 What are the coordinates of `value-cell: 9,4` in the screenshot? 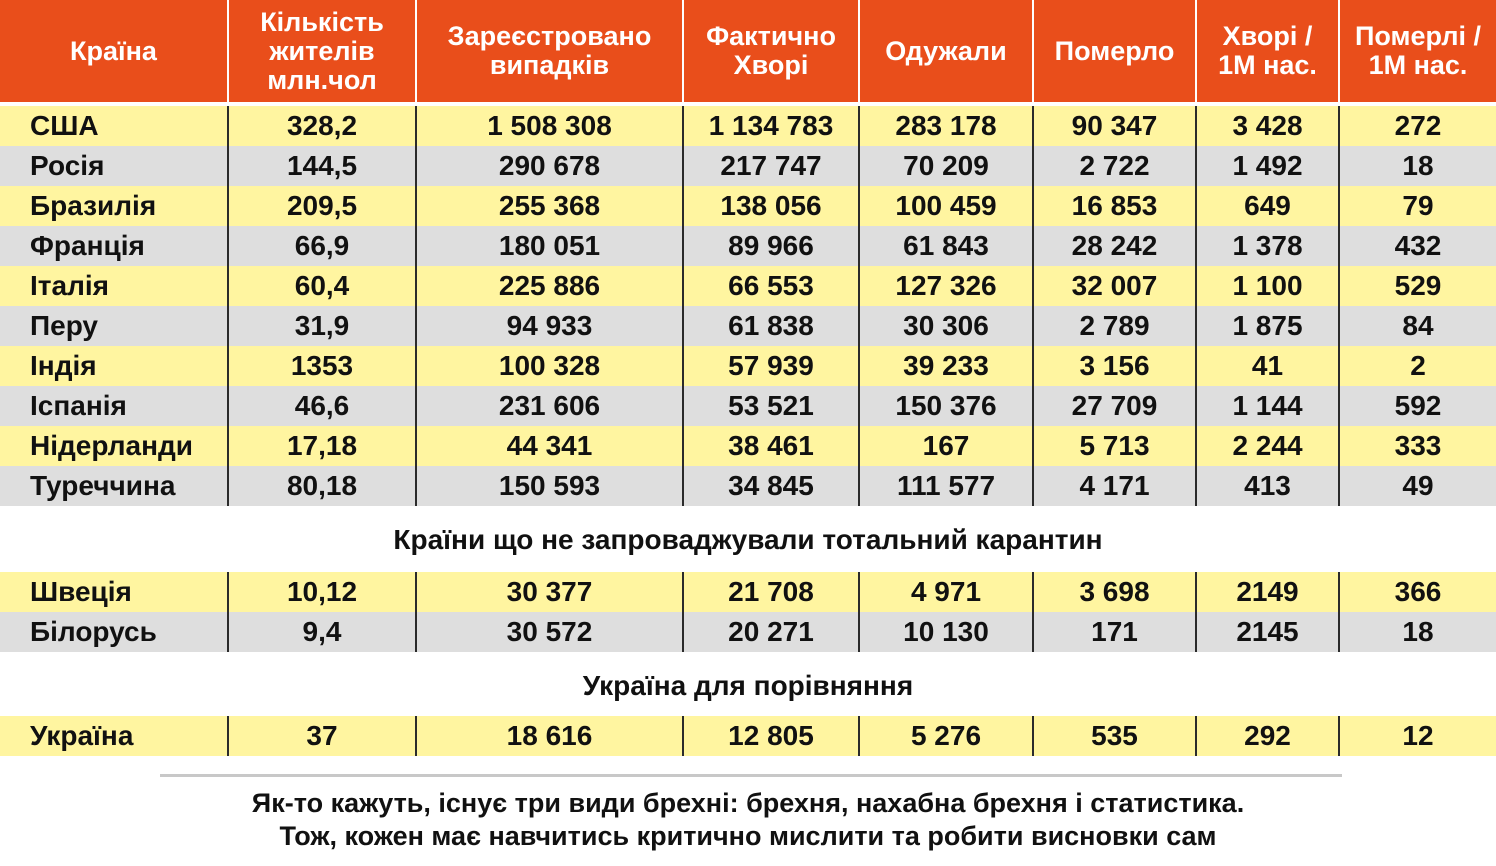 It's located at (321, 632).